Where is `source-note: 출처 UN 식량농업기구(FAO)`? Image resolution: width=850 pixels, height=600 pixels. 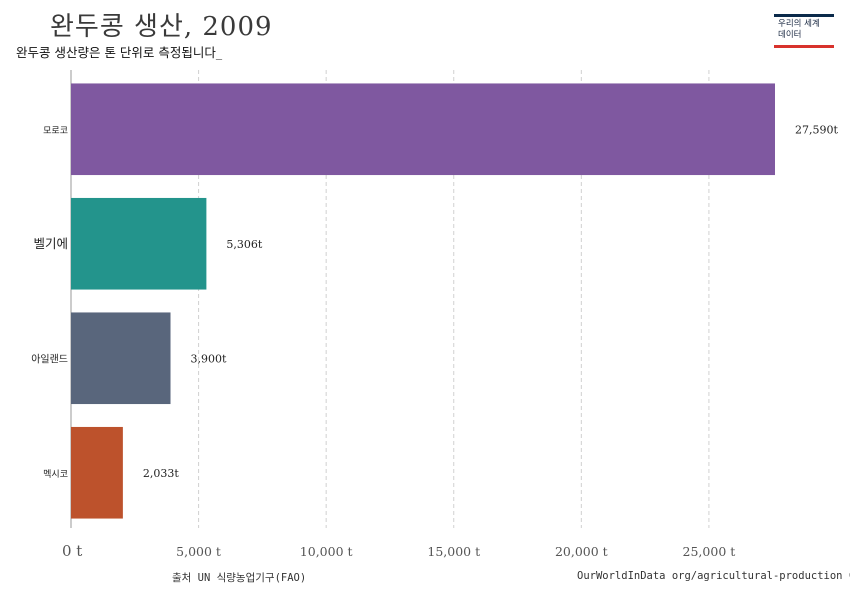 source-note: 출처 UN 식량농업기구(FAO) is located at coordinates (239, 578).